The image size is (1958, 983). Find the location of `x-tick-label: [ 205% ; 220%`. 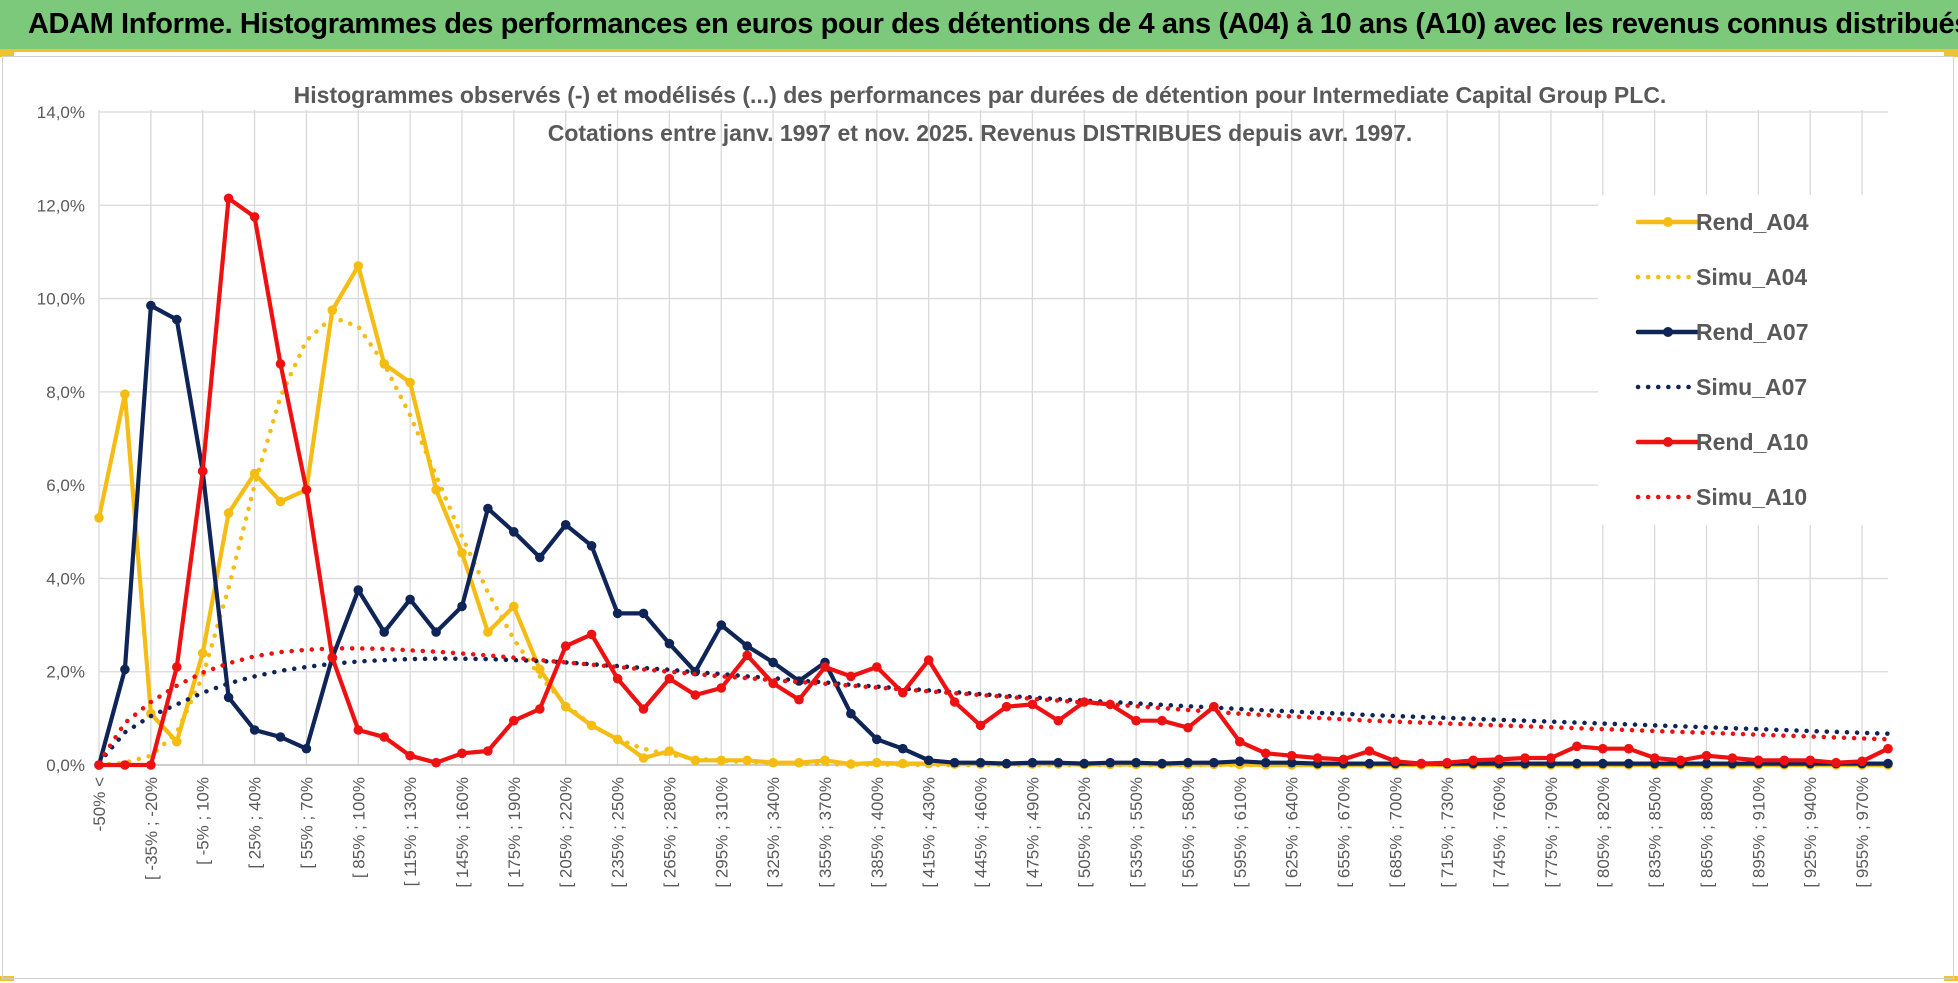

x-tick-label: [ 205% ; 220% is located at coordinates (566, 832).